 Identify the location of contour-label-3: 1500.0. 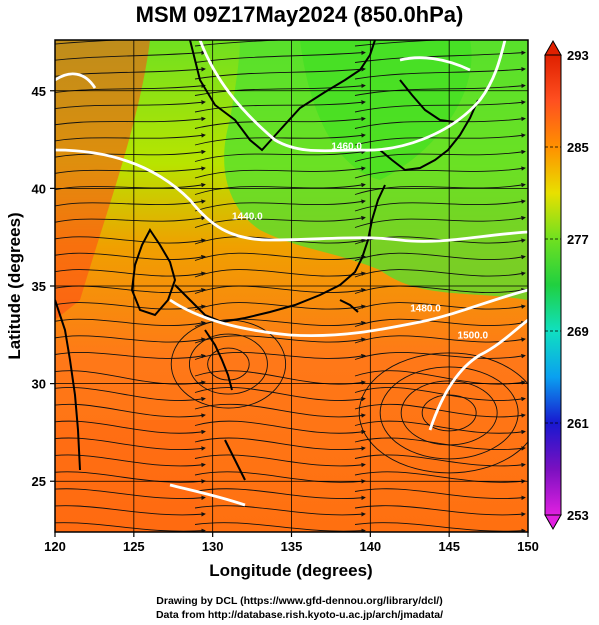
(473, 336).